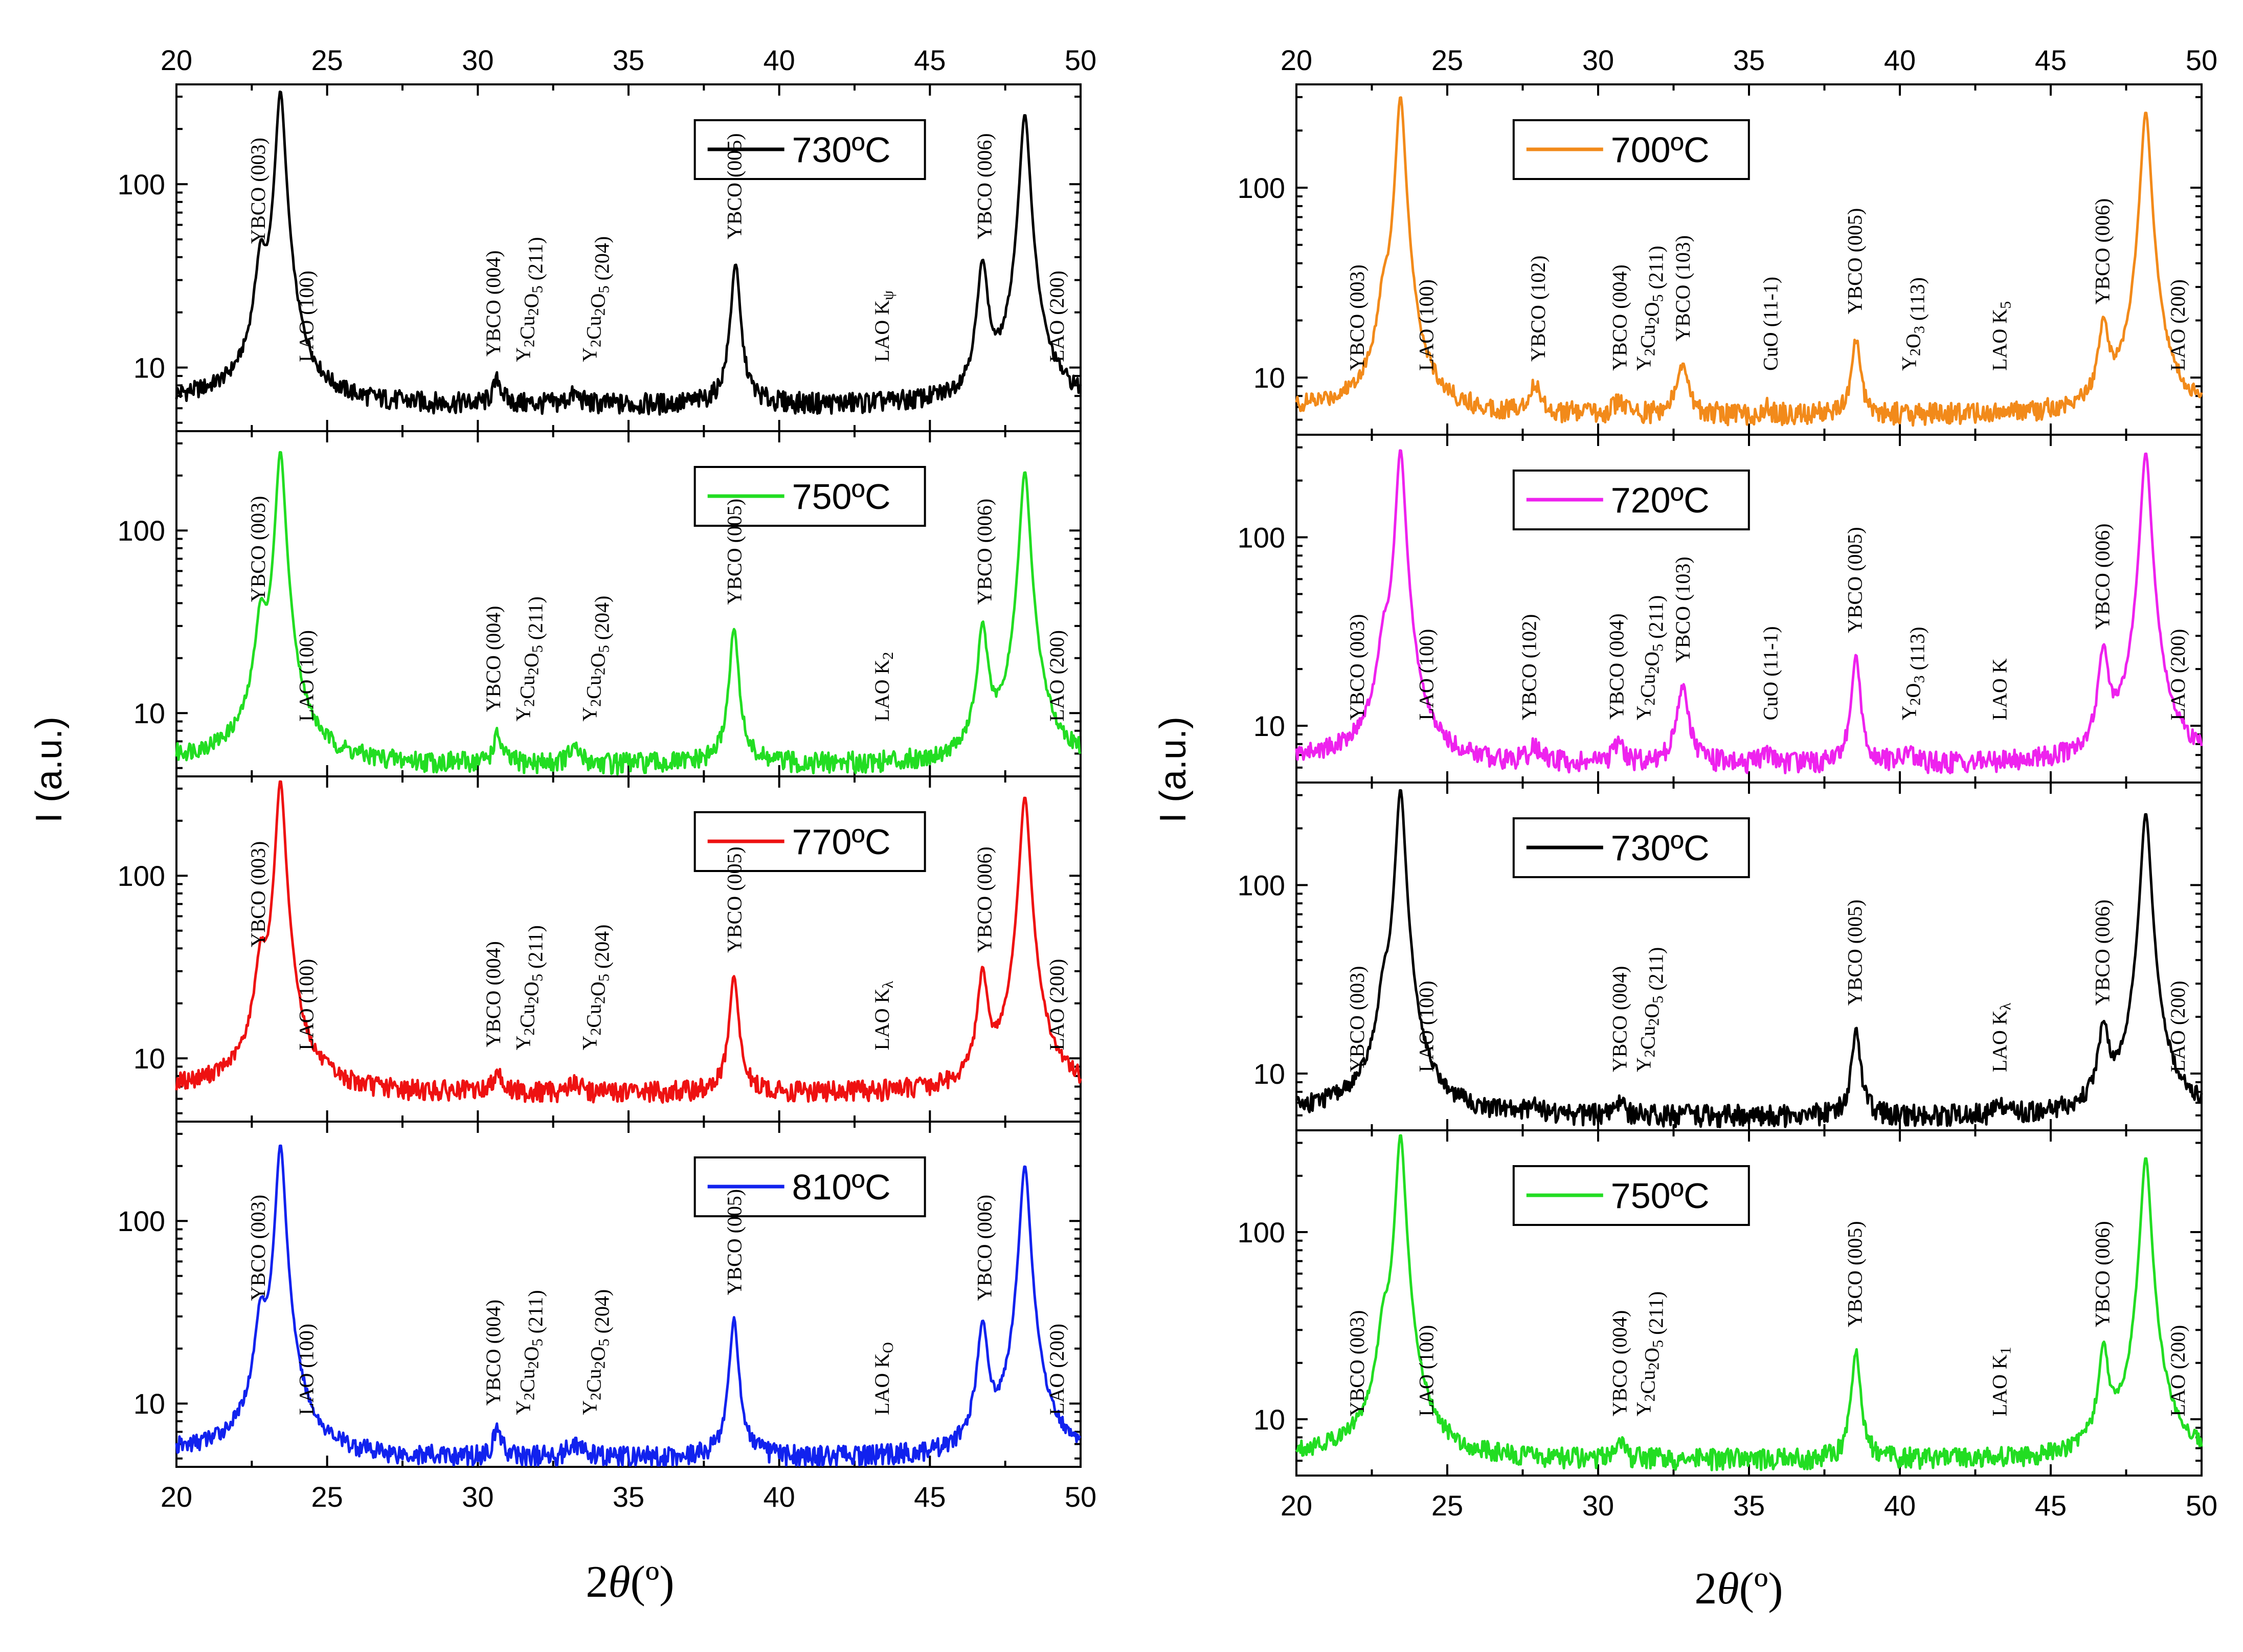 This screenshot has height=1652, width=2243. What do you see at coordinates (1660, 150) in the screenshot?
I see `legend-label: 700ºC` at bounding box center [1660, 150].